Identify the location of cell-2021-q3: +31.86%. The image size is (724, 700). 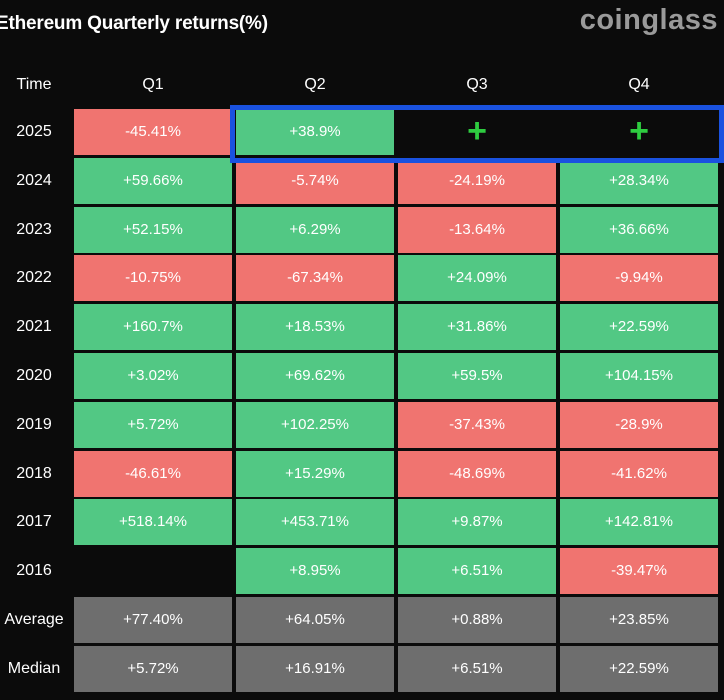
(477, 327).